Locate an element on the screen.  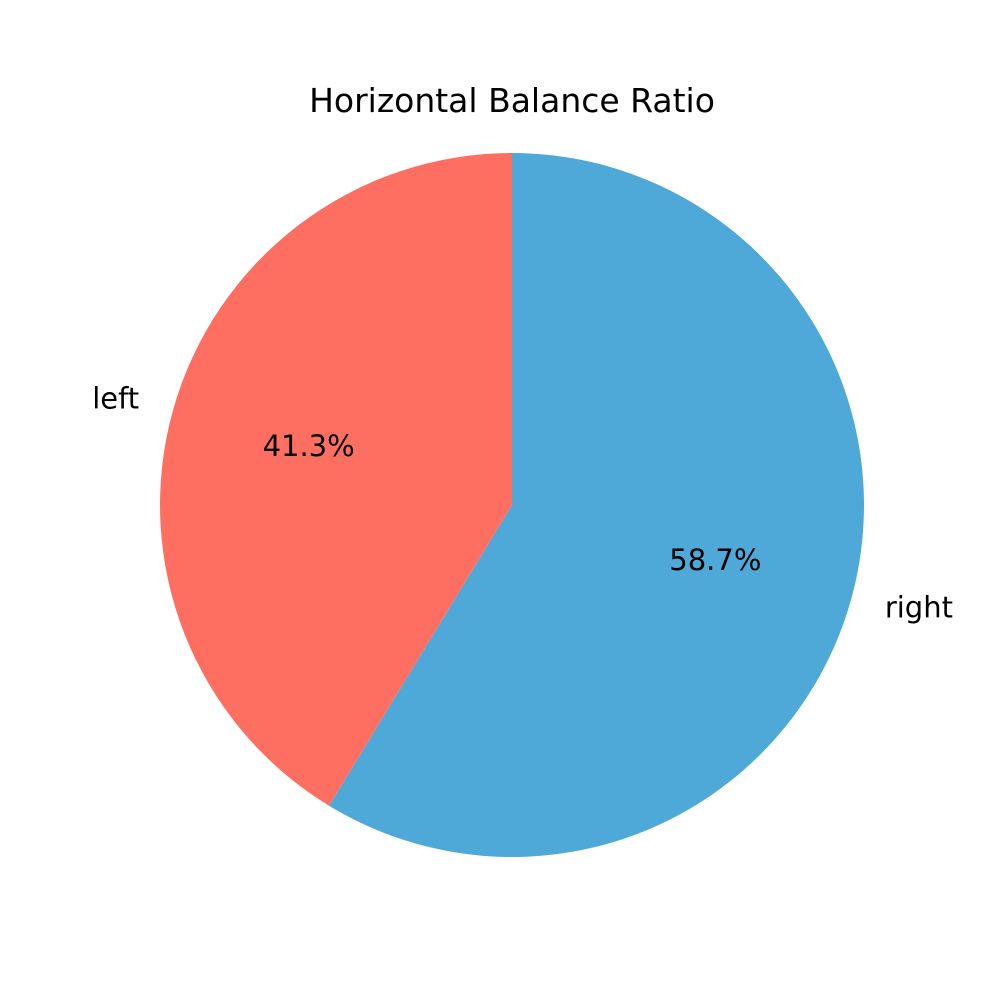
chart-title: Horizontal Balance Ratio is located at coordinates (512, 100).